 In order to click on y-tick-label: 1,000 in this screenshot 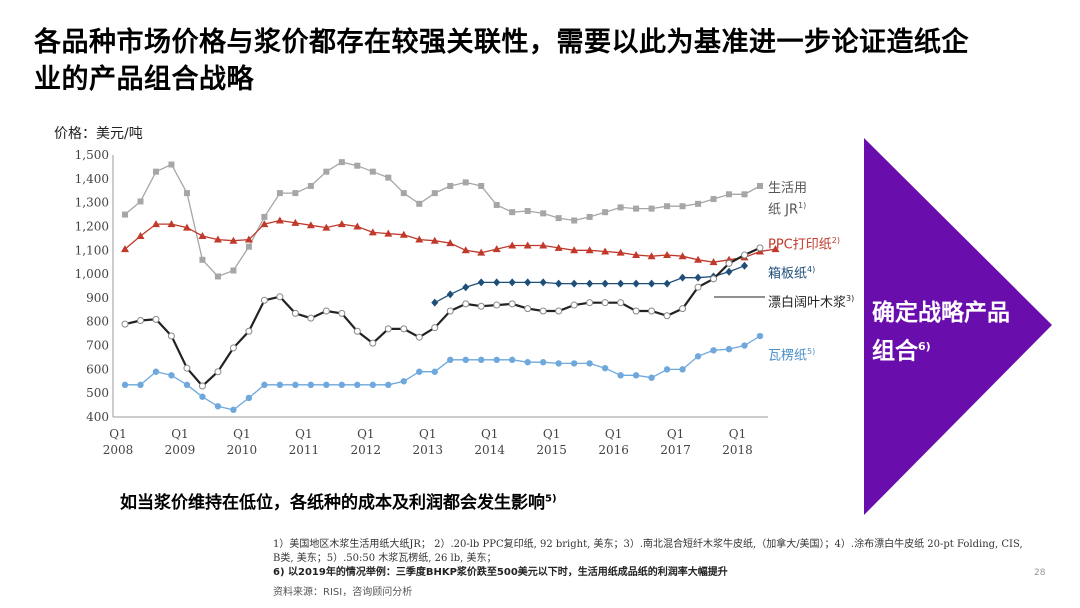, I will do `click(92, 274)`.